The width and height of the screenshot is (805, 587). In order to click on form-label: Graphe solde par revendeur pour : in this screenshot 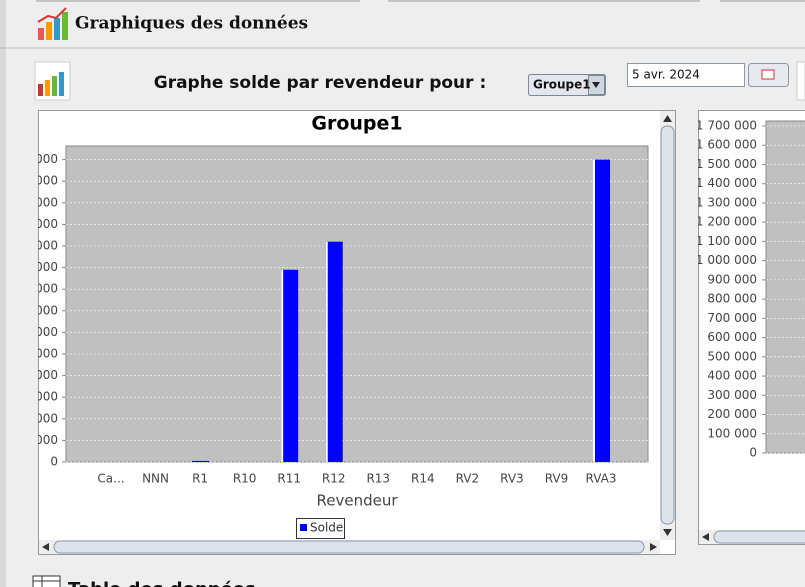, I will do `click(320, 83)`.